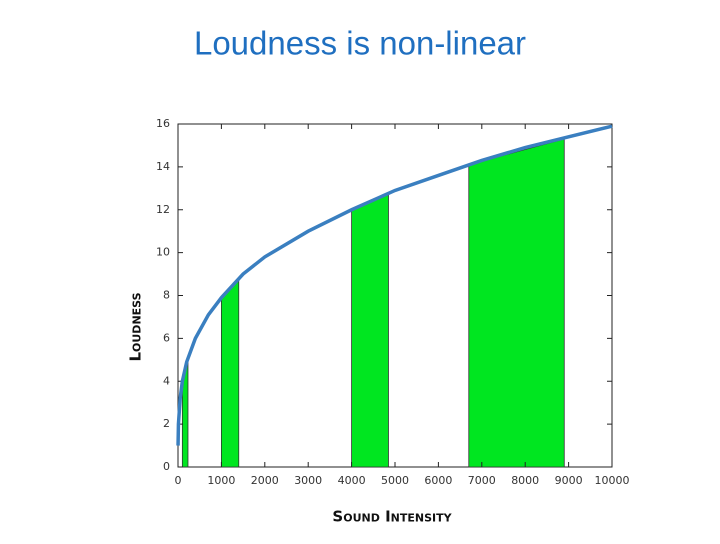 The width and height of the screenshot is (720, 544). I want to click on x-tick-label: 6000, so click(438, 480).